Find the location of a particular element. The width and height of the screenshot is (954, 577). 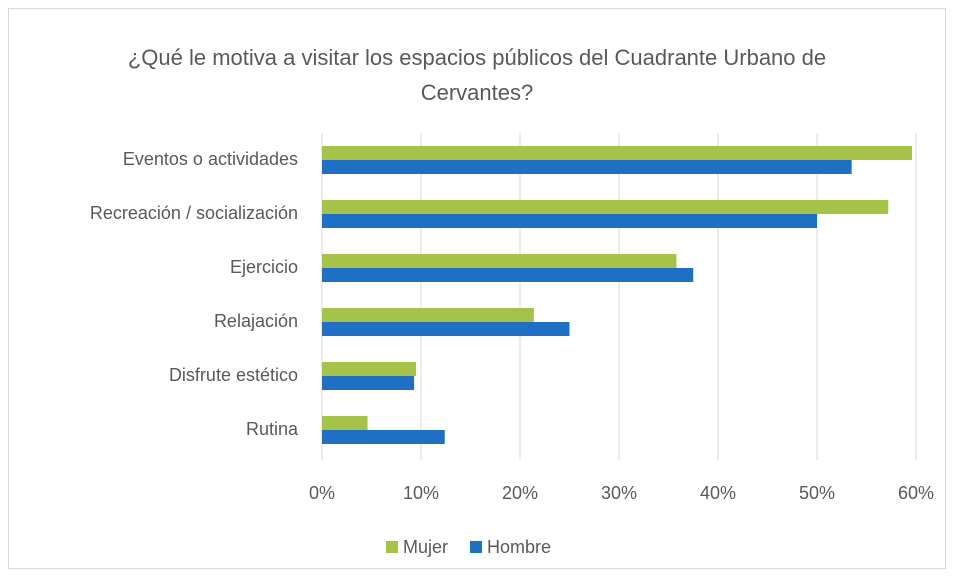

x-tick-label: 20% is located at coordinates (520, 493).